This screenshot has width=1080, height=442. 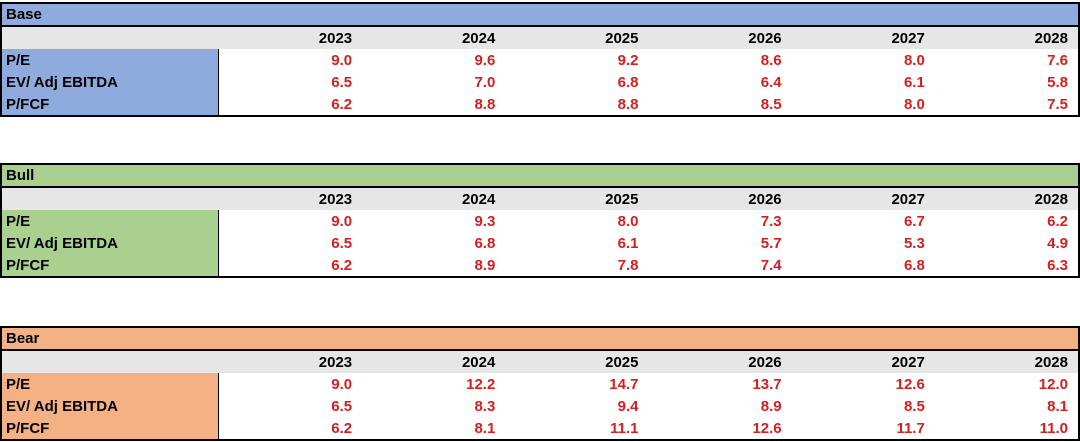 I want to click on value-cell: 7.6, so click(x=1057, y=60).